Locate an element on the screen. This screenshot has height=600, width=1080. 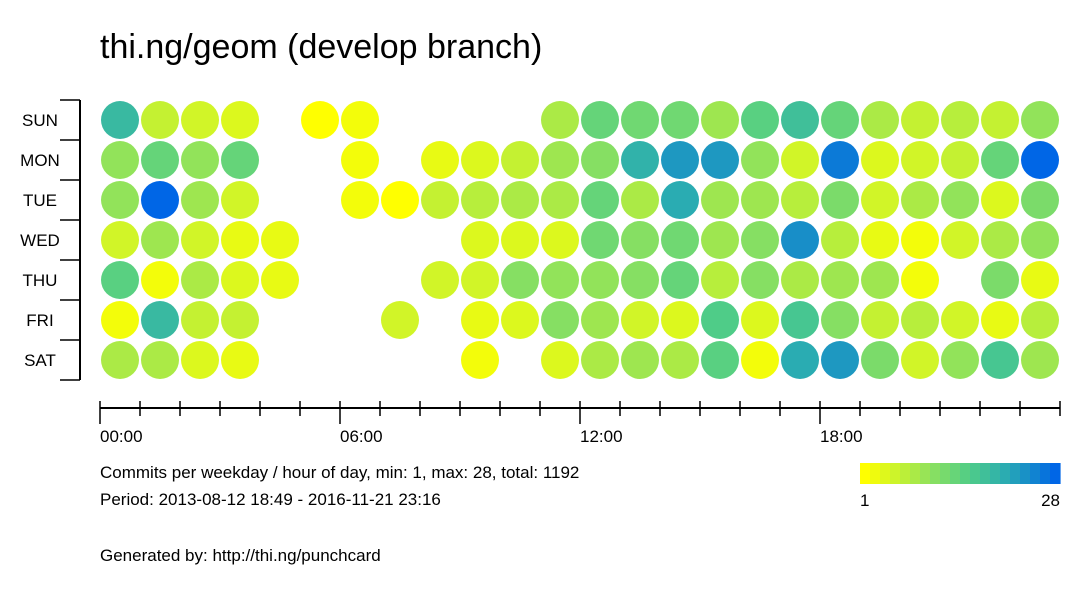
legend-min-label: 1 is located at coordinates (865, 500).